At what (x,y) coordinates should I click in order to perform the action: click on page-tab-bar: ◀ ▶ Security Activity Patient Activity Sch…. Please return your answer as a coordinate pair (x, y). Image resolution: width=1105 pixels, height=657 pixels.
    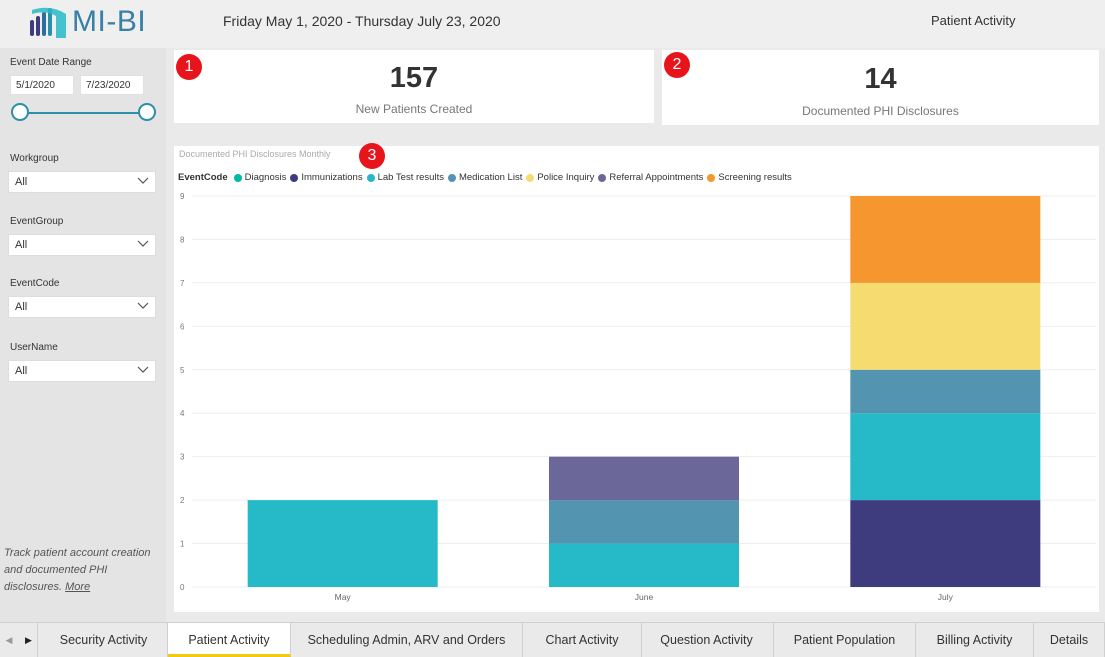
    Looking at the image, I should click on (552, 639).